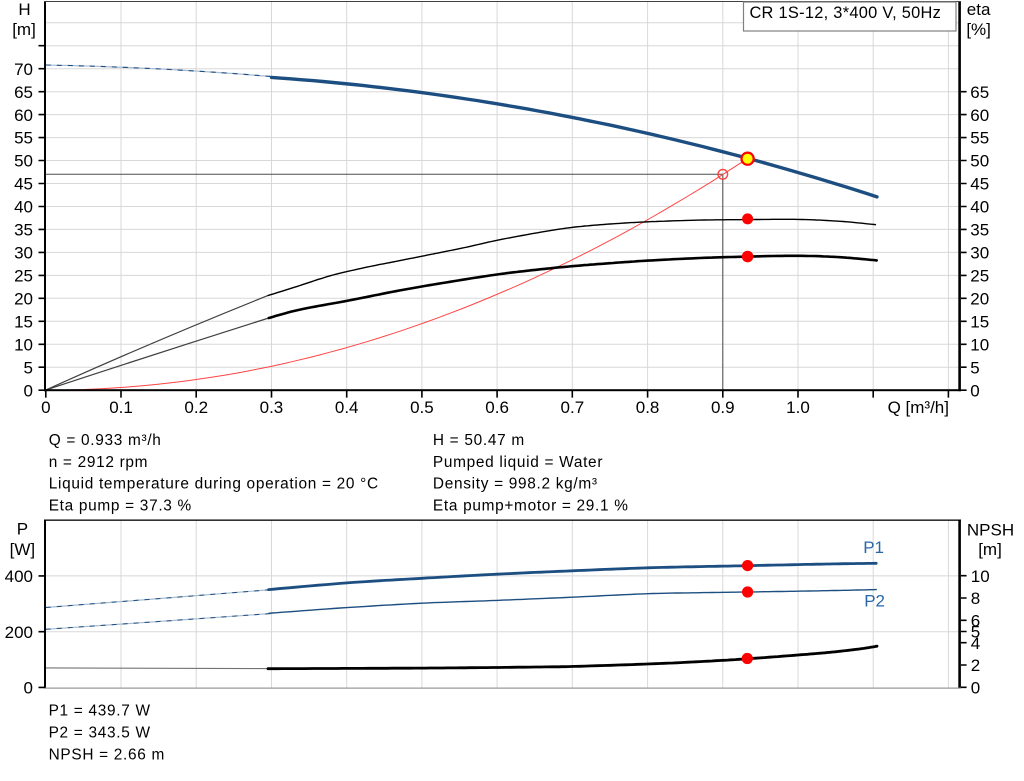 Image resolution: width=1024 pixels, height=781 pixels. What do you see at coordinates (19, 576) in the screenshot?
I see `svg-text: 400` at bounding box center [19, 576].